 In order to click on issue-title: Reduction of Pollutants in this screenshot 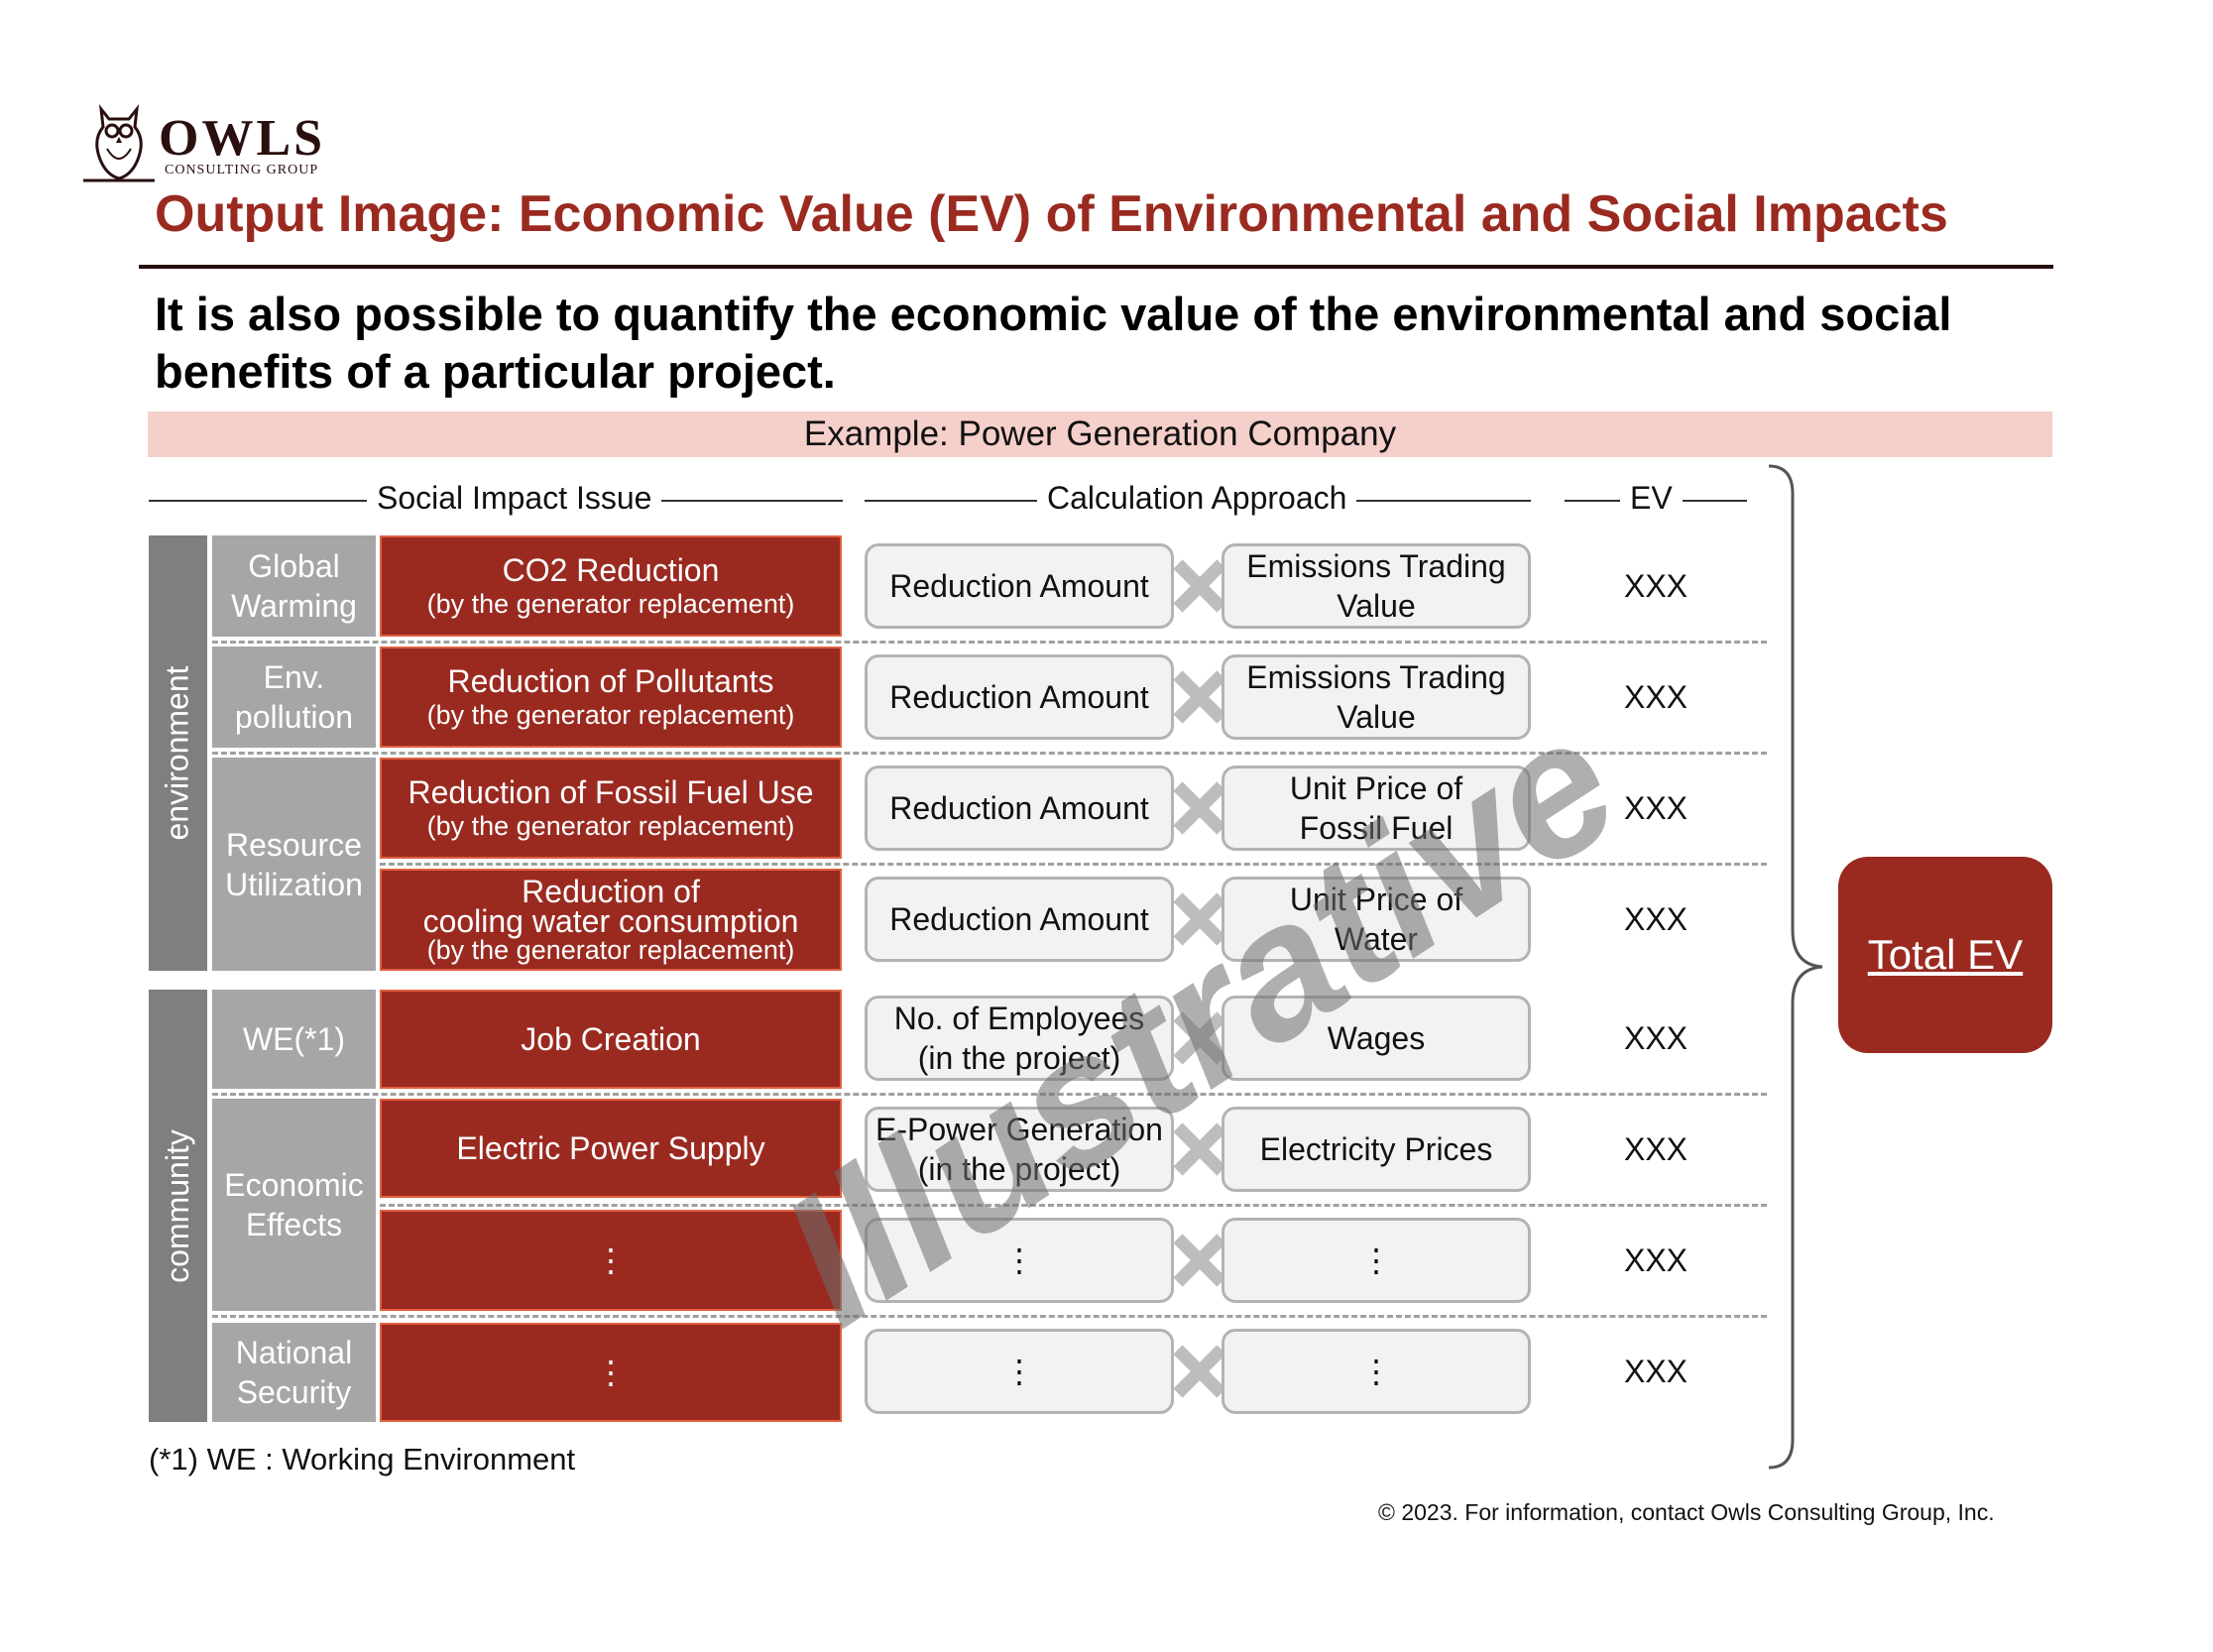, I will do `click(610, 681)`.